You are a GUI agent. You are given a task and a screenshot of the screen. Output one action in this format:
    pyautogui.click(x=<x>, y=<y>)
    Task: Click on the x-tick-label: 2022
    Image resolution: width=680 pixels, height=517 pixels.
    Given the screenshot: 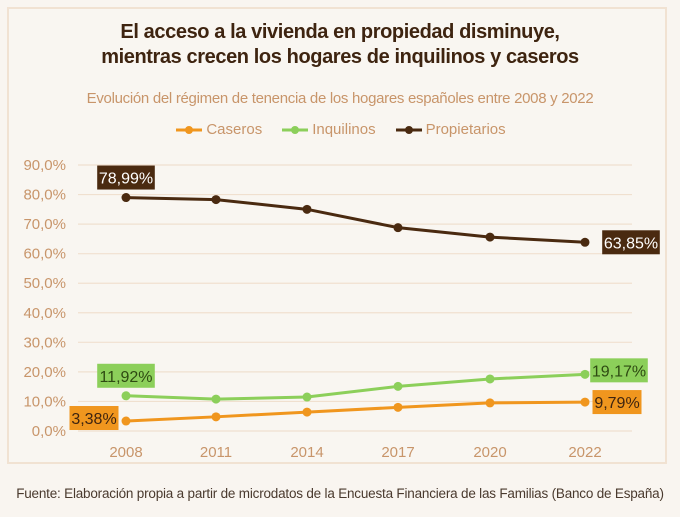 What is the action you would take?
    pyautogui.click(x=584, y=452)
    